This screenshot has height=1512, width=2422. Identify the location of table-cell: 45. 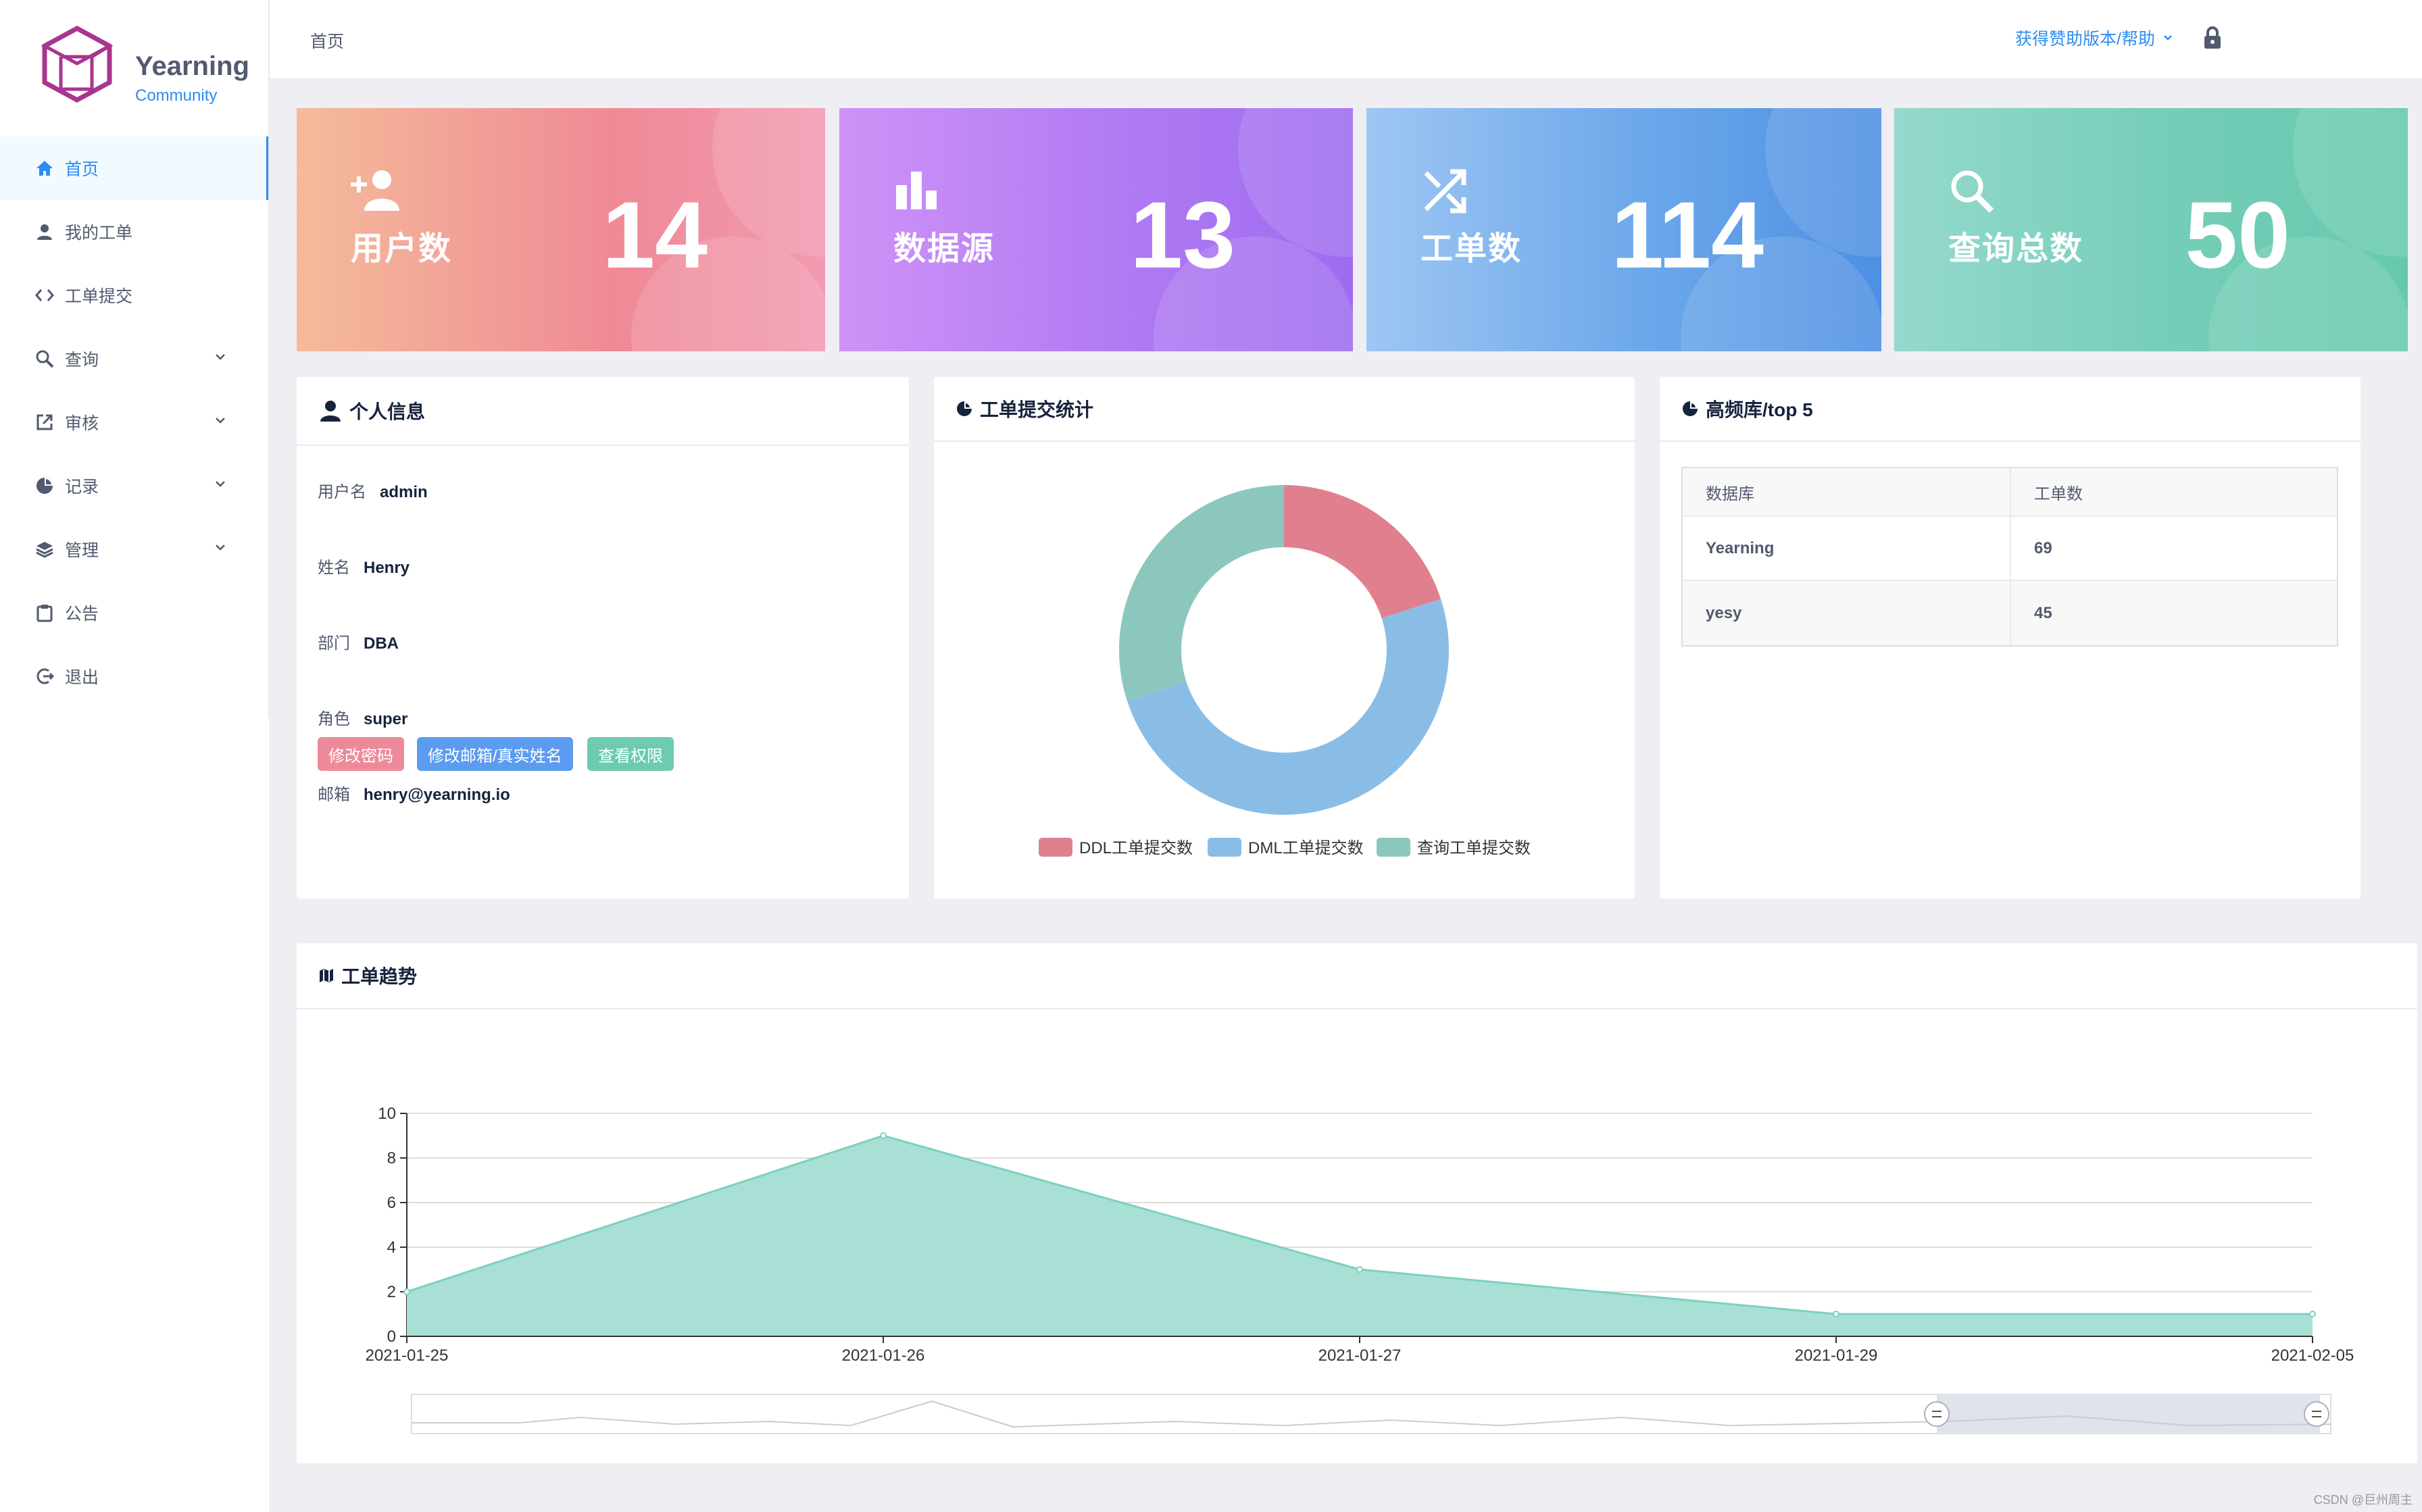
(2043, 612).